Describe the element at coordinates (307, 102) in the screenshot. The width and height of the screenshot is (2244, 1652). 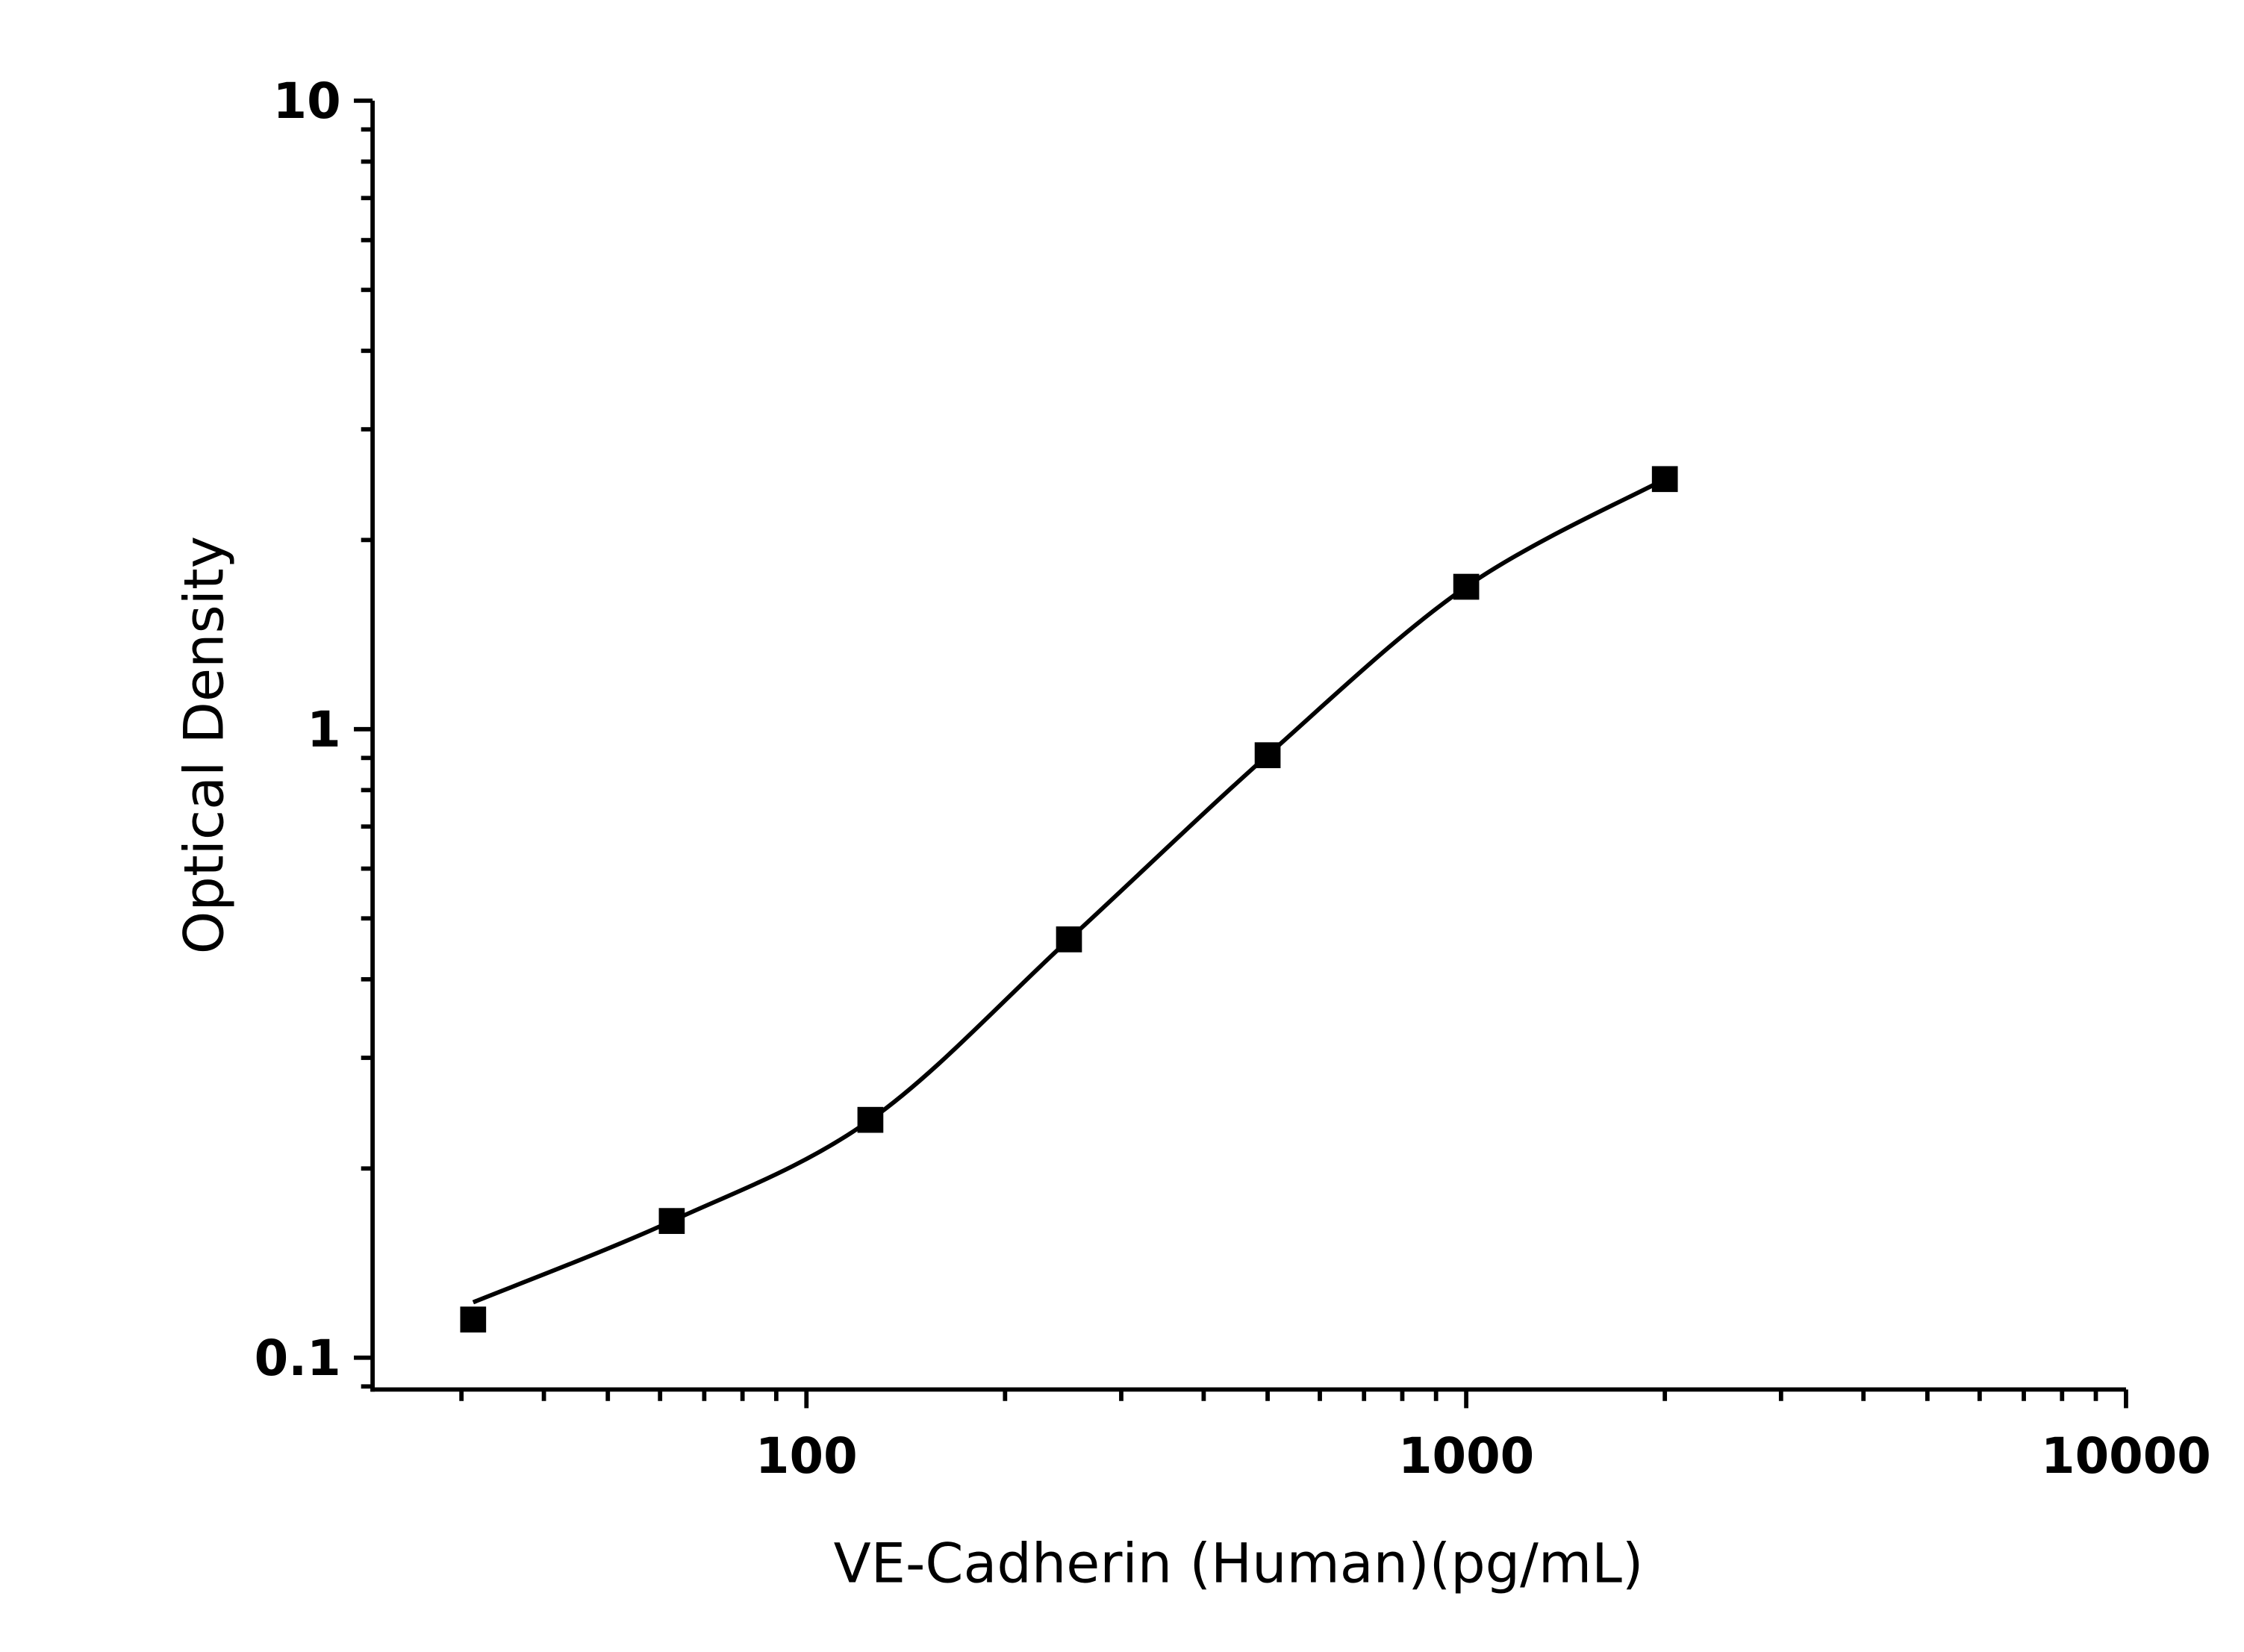
I see `y-tick-label: 10` at that location.